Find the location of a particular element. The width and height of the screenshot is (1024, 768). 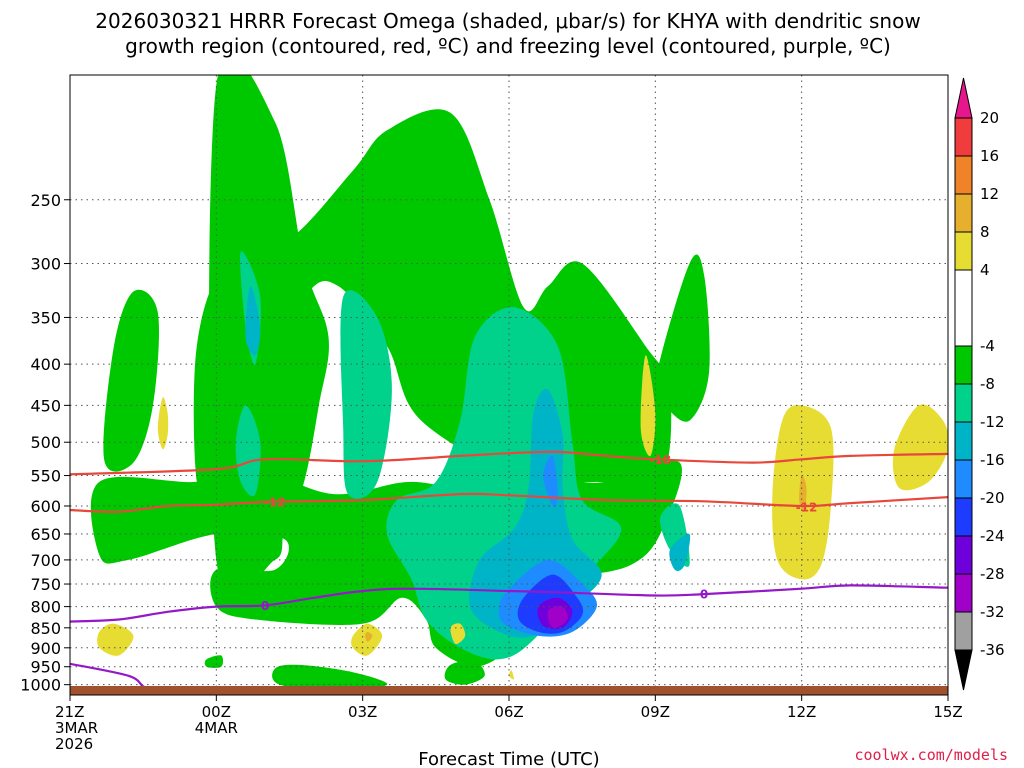

y-tick-label-650: 650 is located at coordinates (45, 534).